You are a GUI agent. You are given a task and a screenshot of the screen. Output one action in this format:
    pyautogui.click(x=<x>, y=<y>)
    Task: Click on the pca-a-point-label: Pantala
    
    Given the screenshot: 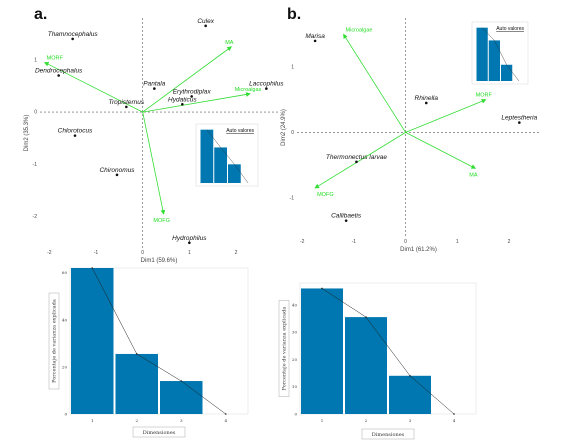 What is the action you would take?
    pyautogui.click(x=154, y=84)
    